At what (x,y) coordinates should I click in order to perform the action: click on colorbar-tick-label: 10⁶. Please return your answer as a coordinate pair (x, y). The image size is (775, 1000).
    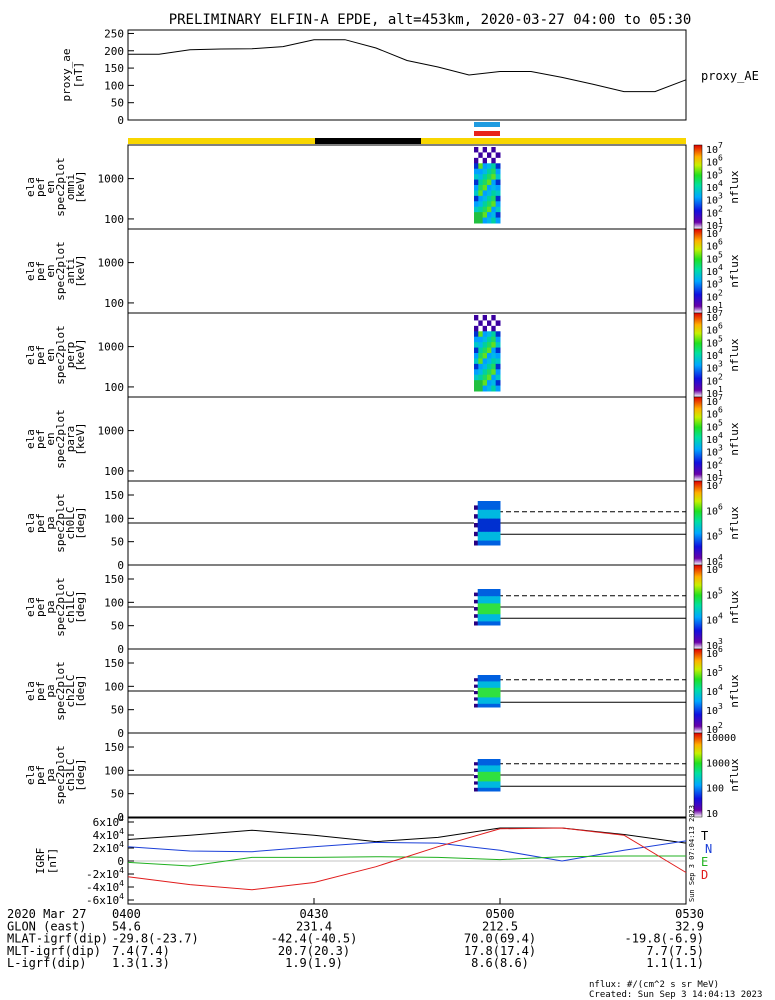
    Looking at the image, I should click on (714, 568).